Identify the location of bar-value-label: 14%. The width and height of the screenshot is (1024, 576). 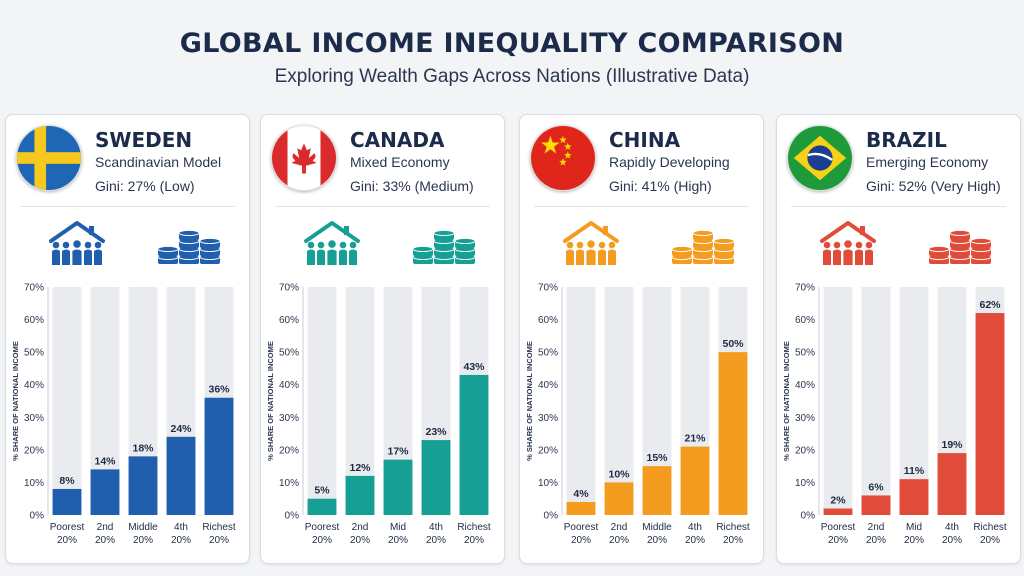
(105, 461).